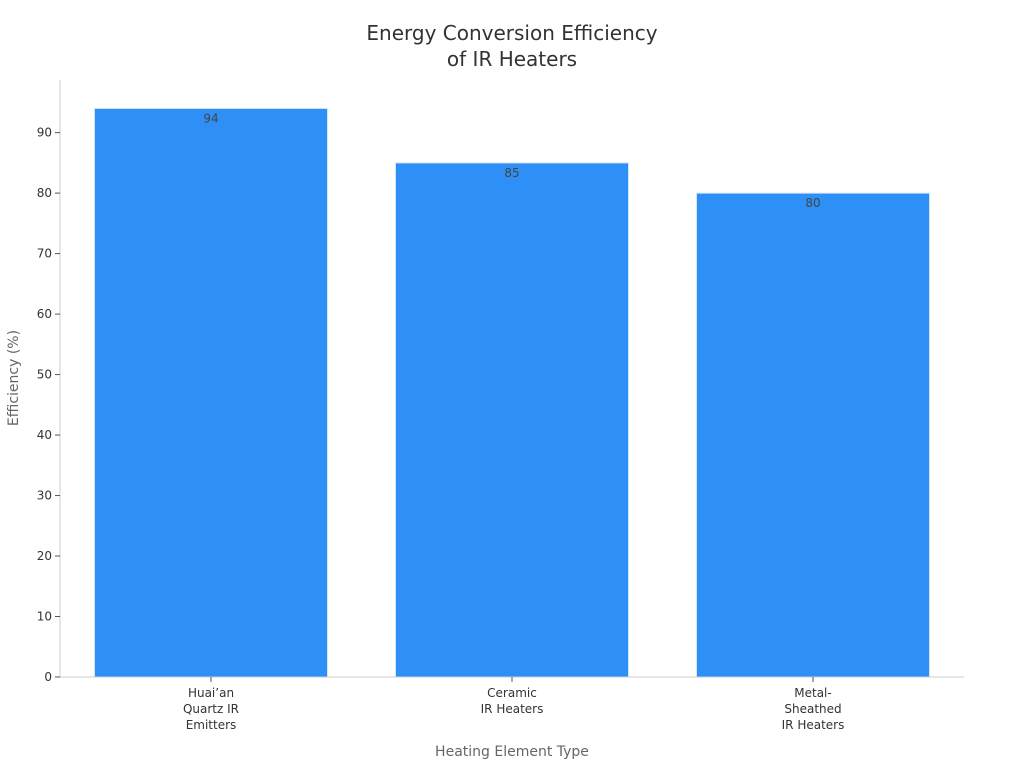  What do you see at coordinates (44, 314) in the screenshot?
I see `y-tick-label-60: 60` at bounding box center [44, 314].